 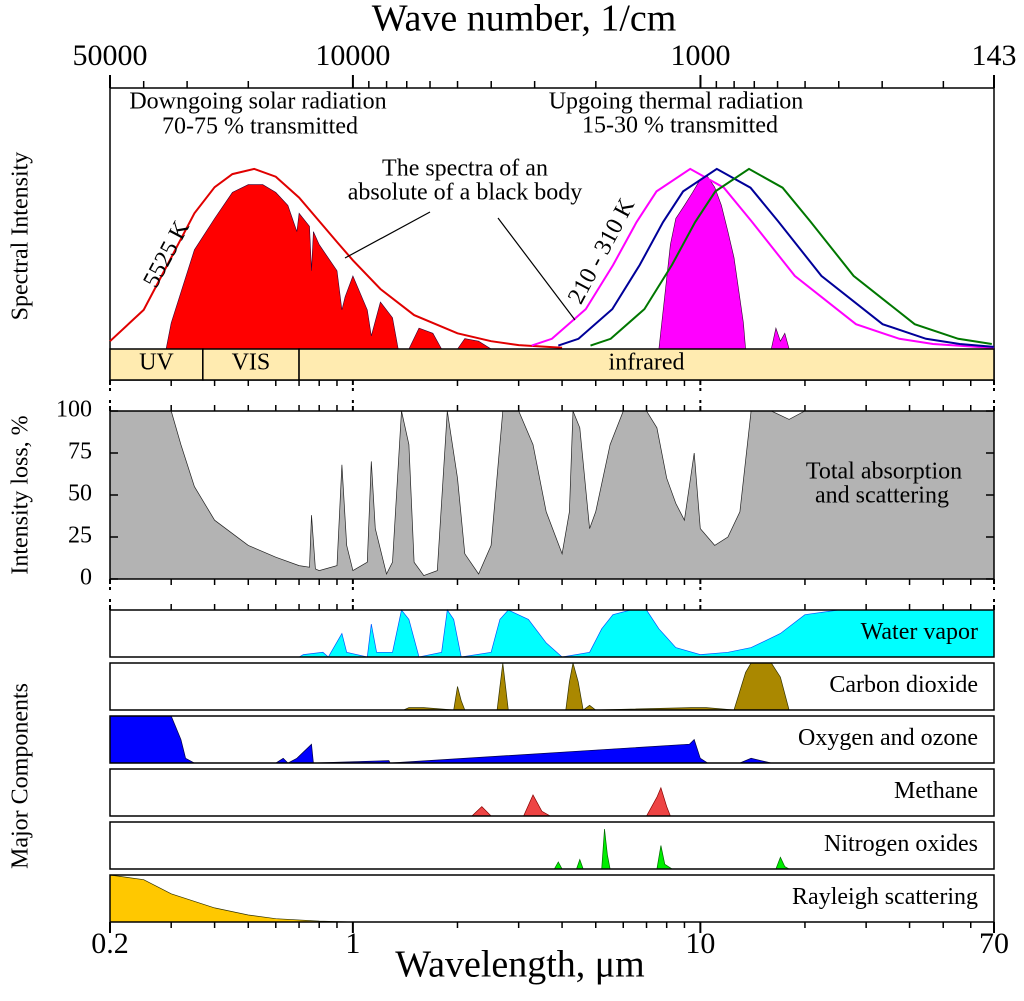 What do you see at coordinates (676, 102) in the screenshot?
I see `annotation: Upgoing thermal radiation` at bounding box center [676, 102].